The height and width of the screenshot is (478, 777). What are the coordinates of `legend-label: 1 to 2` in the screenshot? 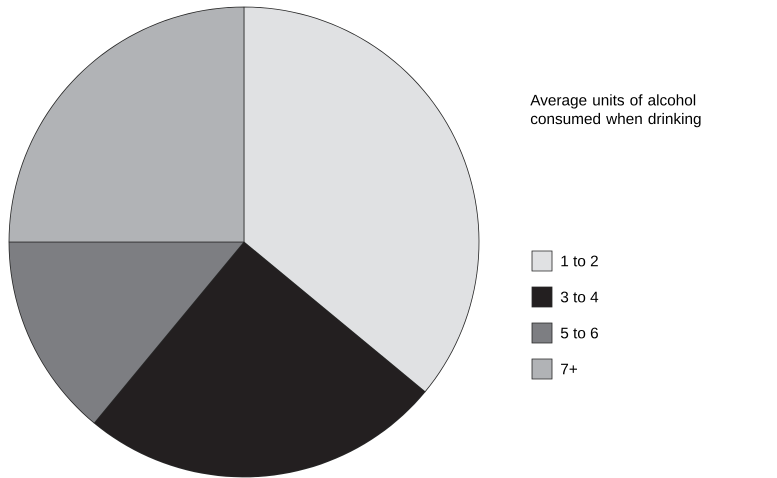 It's located at (579, 261).